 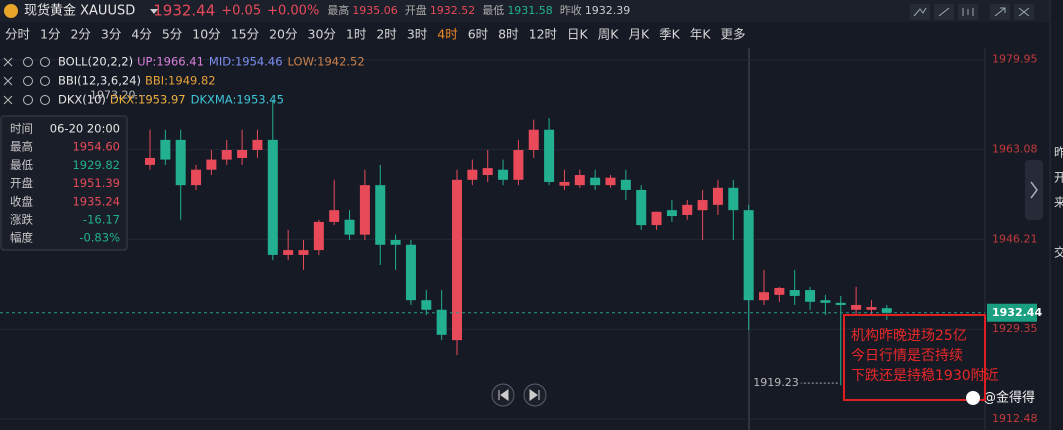 What do you see at coordinates (50, 34) in the screenshot?
I see `period-tab: 1分` at bounding box center [50, 34].